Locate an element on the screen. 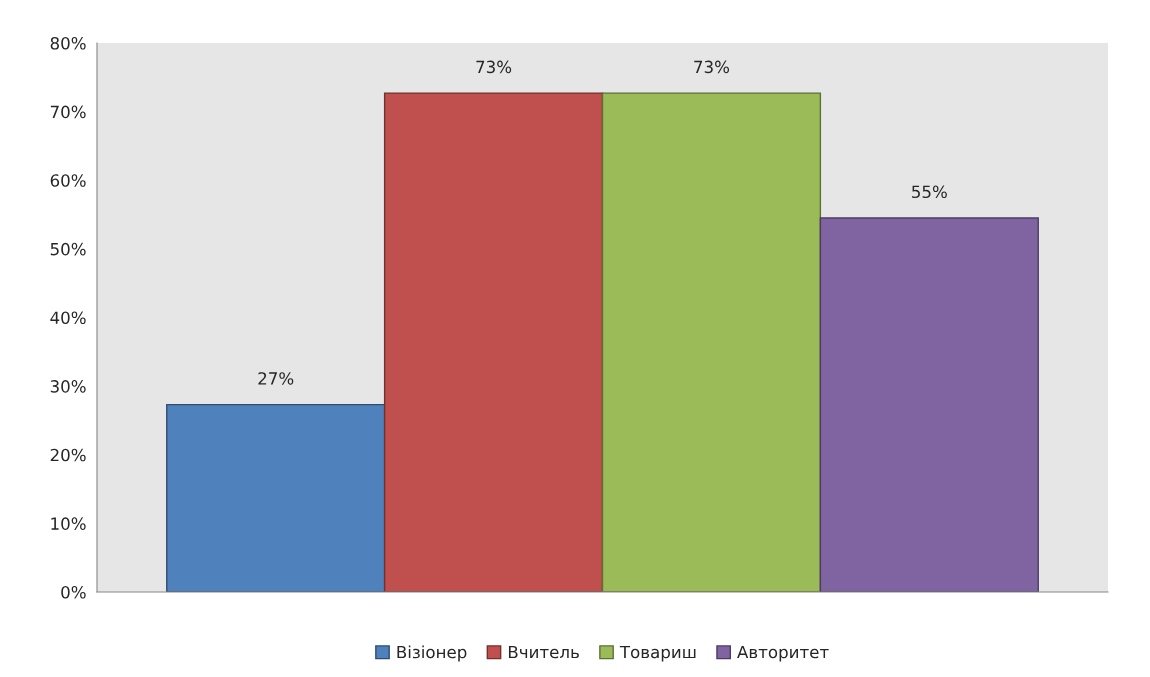 Image resolution: width=1150 pixels, height=677 pixels. y-tick-label: 30% is located at coordinates (68, 386).